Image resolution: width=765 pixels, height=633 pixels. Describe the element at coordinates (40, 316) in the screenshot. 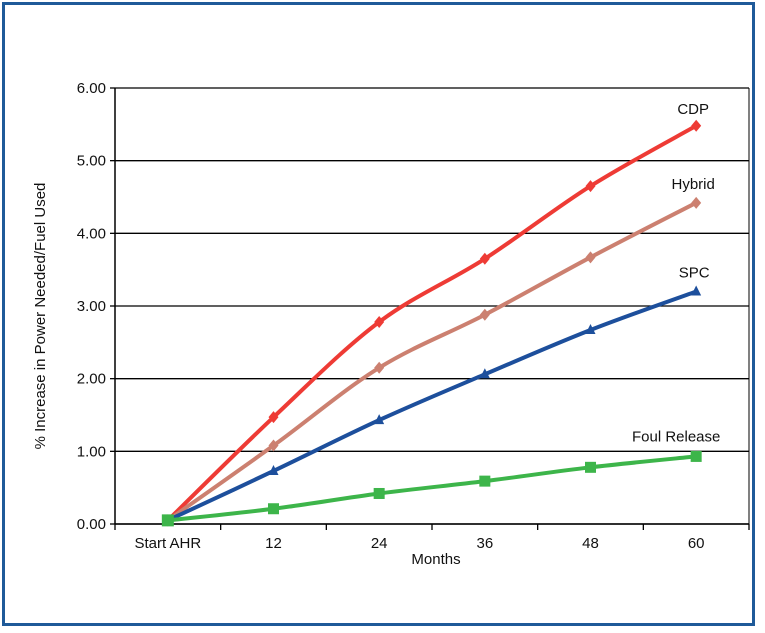

I see `y-axis-title: % Increase in Power Needed/Fuel Used` at that location.